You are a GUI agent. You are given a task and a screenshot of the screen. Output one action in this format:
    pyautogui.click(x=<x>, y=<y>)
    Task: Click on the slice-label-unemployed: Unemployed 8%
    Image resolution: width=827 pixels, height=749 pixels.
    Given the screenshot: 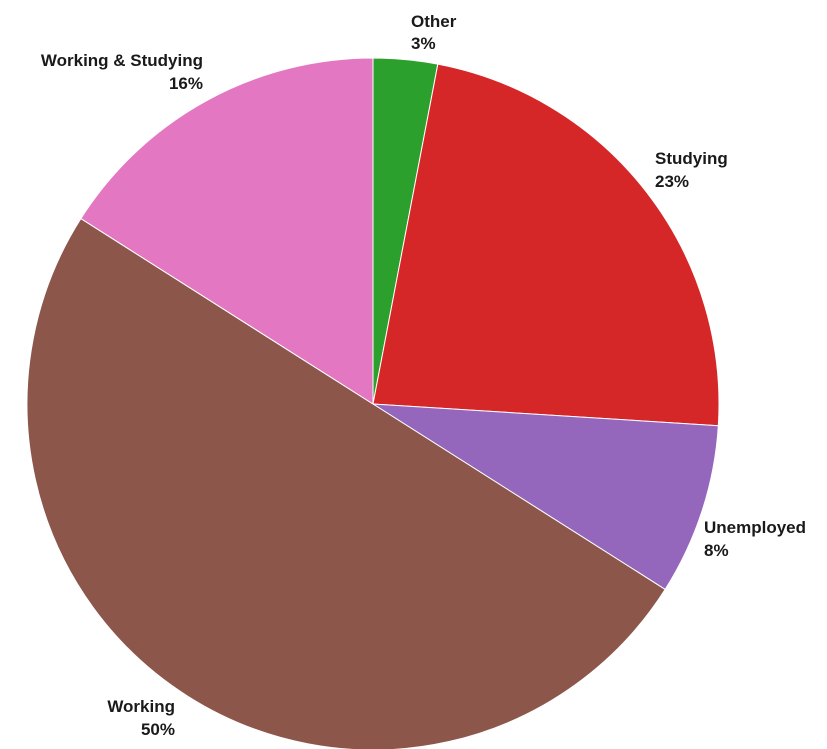 What is the action you would take?
    pyautogui.click(x=755, y=539)
    